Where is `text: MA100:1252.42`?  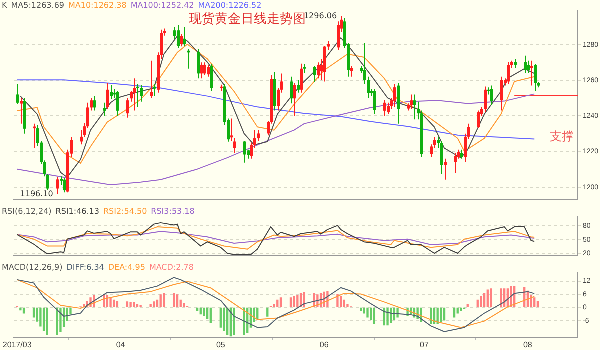
text: MA100:1252.42 is located at coordinates (162, 5).